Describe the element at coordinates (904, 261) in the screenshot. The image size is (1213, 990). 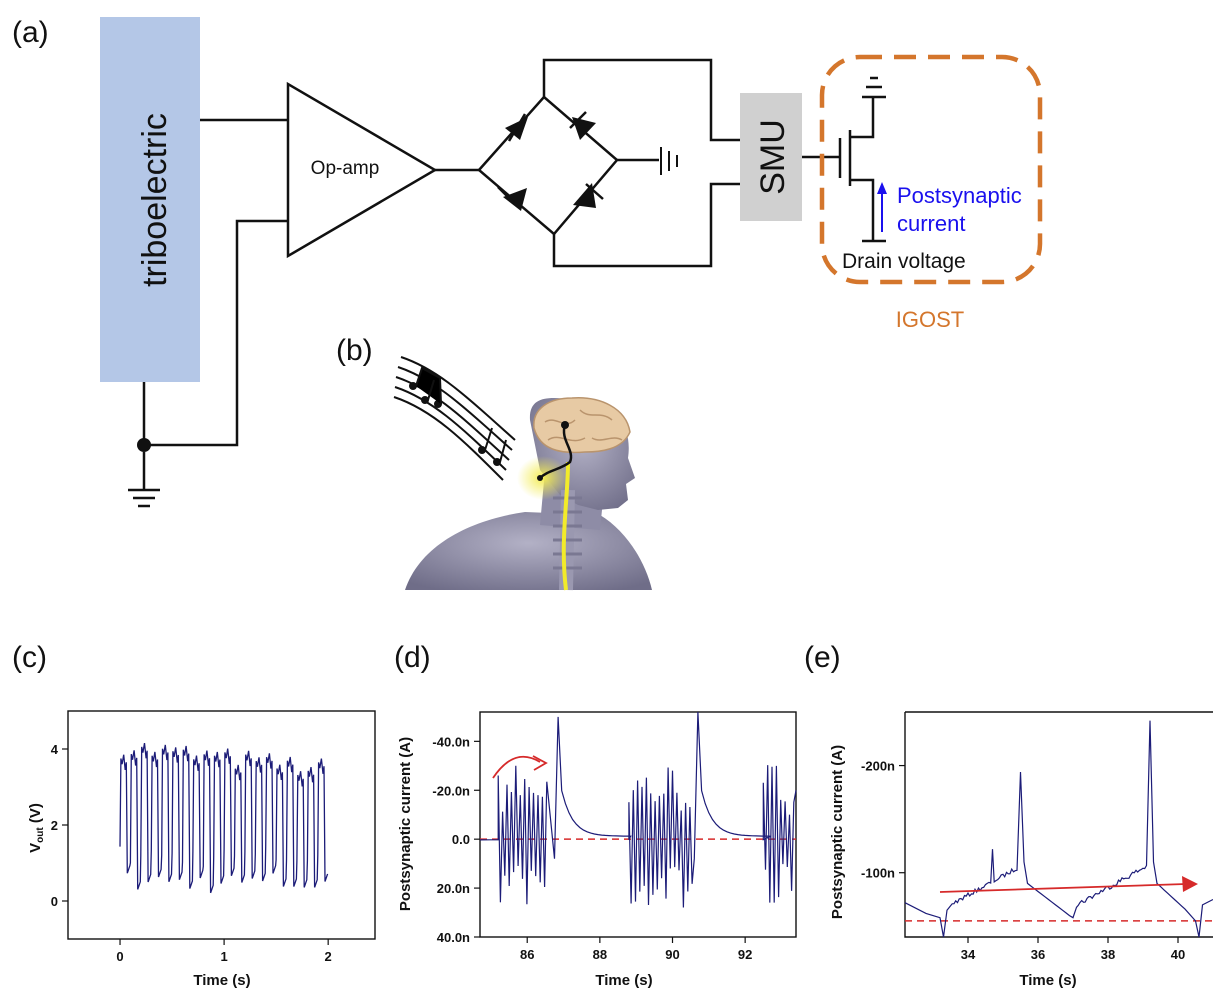
I see `drain-voltage-label: Drain voltage` at that location.